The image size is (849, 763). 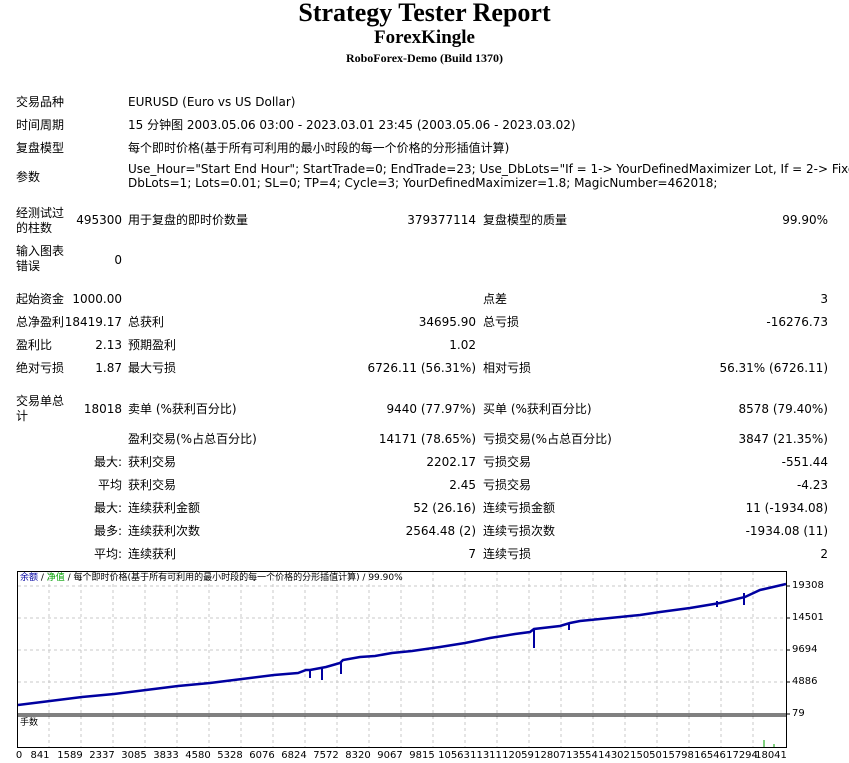 I want to click on legend-balance: 余额, so click(x=29, y=578).